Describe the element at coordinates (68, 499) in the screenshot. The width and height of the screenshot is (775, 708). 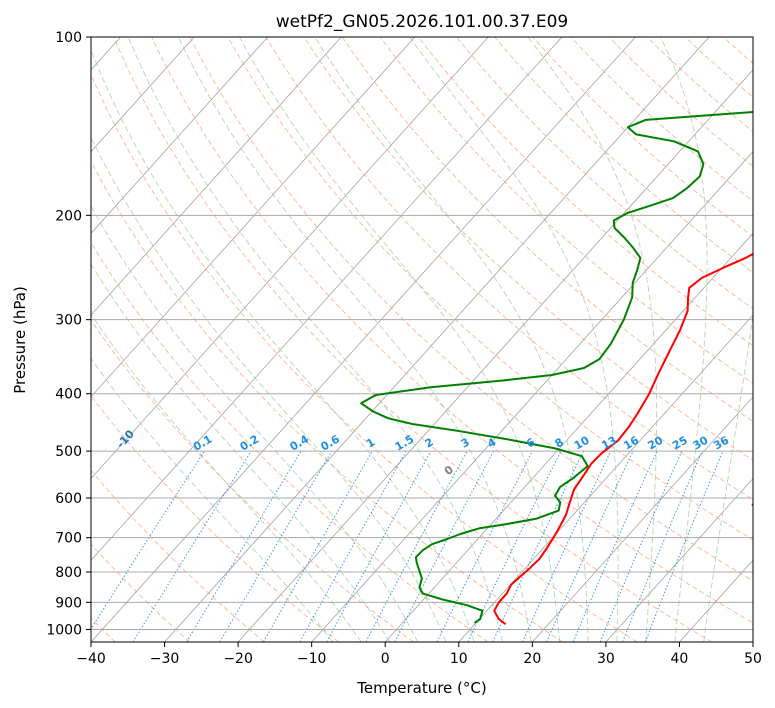
I see `y-tick-label: 600` at that location.